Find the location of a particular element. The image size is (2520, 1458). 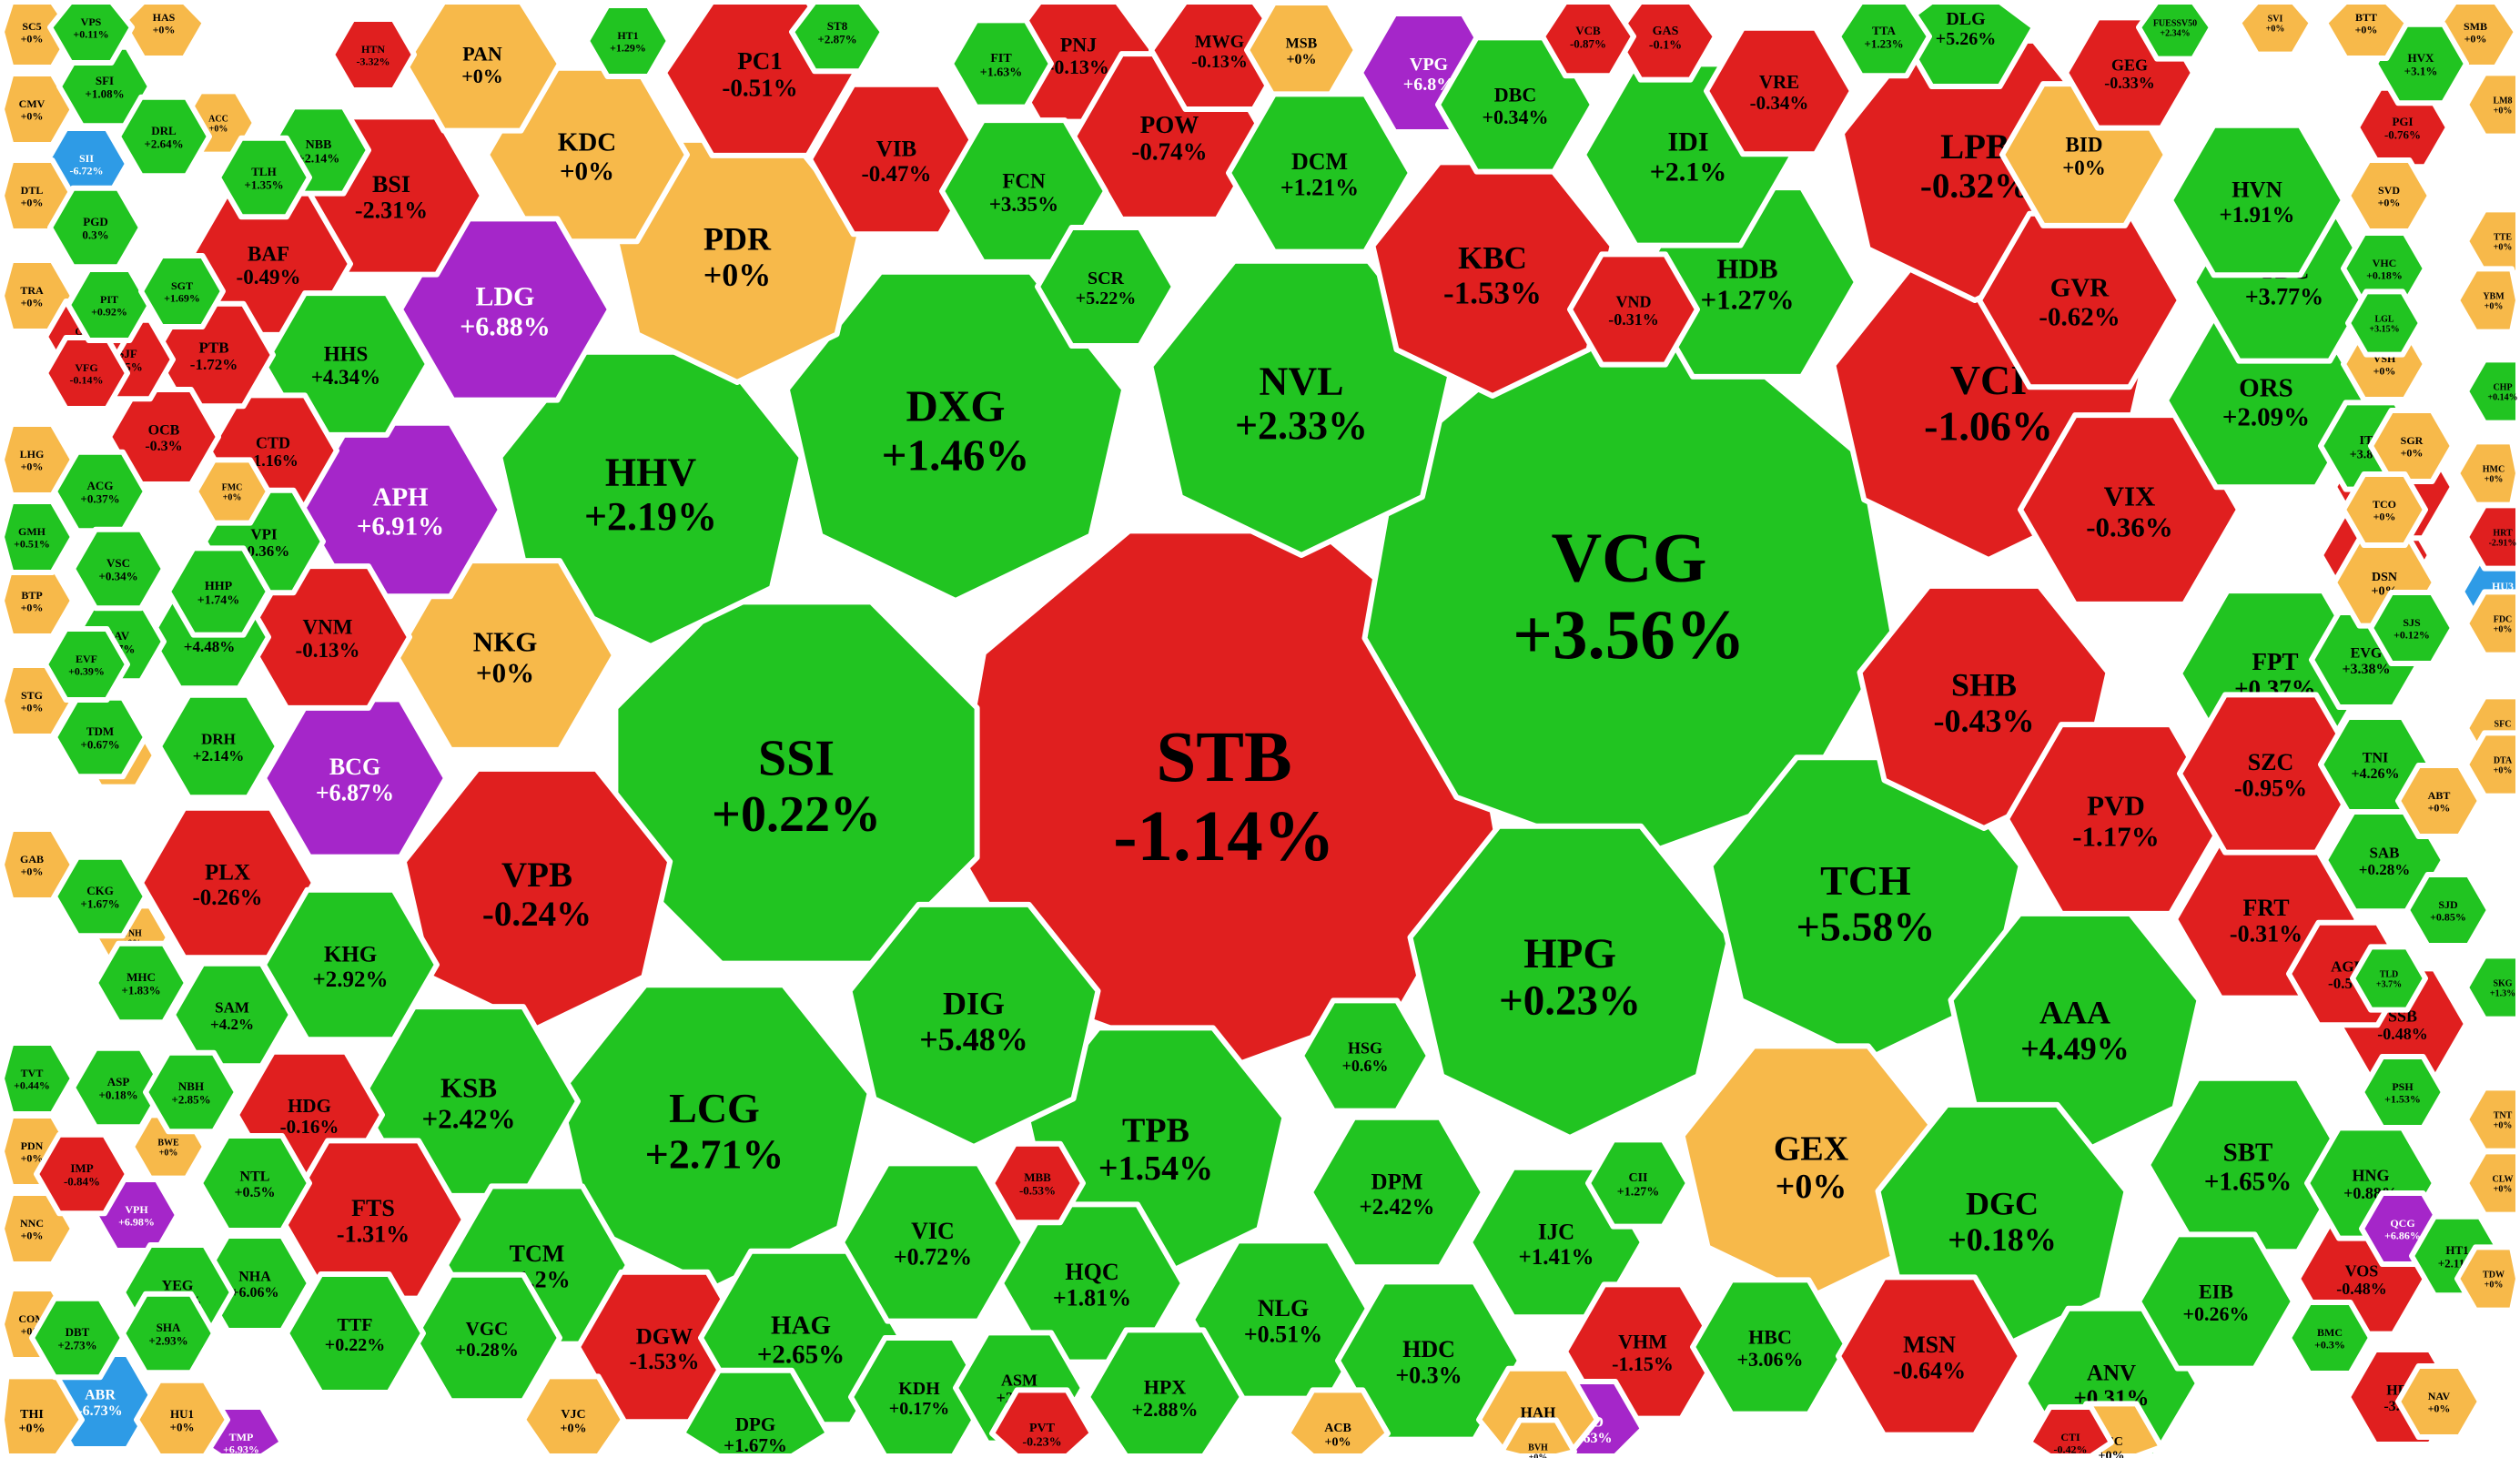

stock-cell-nvl: NVL+2.33% is located at coordinates (1301, 408).